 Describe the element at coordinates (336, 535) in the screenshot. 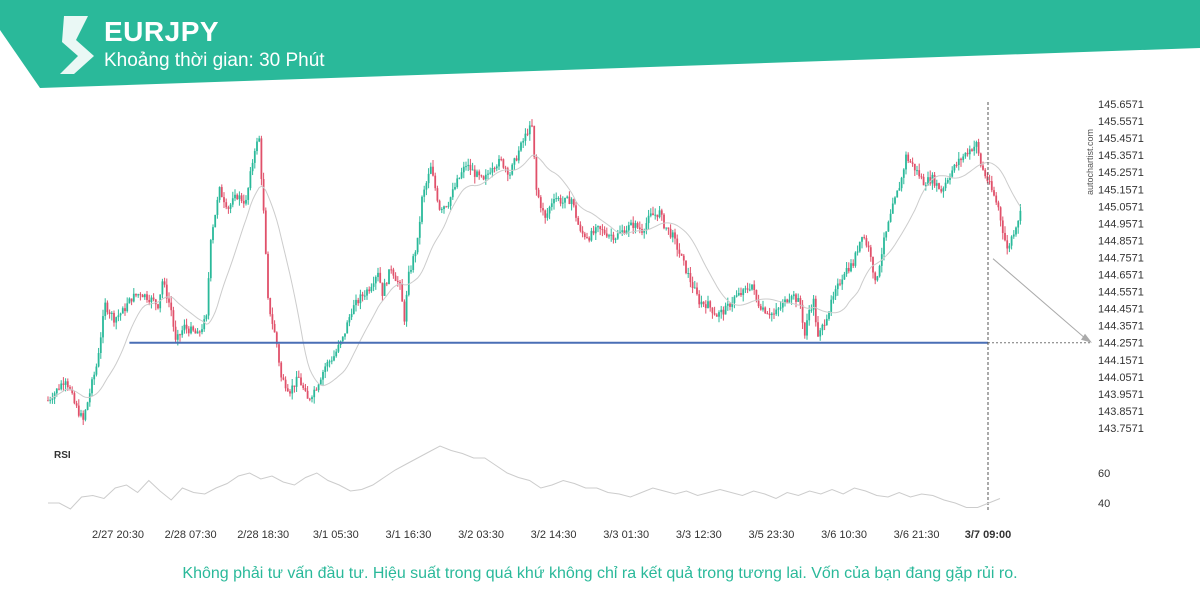

I see `x-tick-label: 3/1 05:30` at that location.